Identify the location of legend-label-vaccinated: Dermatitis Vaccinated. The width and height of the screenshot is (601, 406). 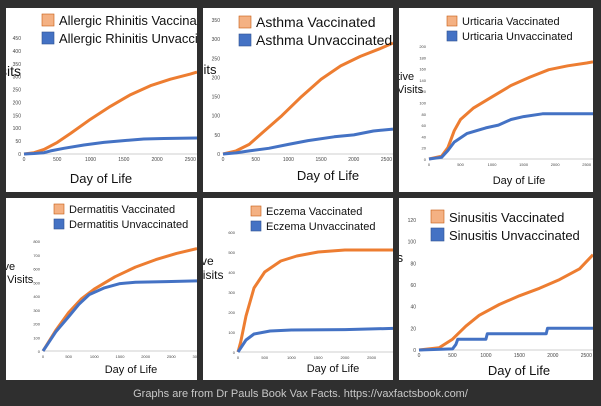
(122, 210).